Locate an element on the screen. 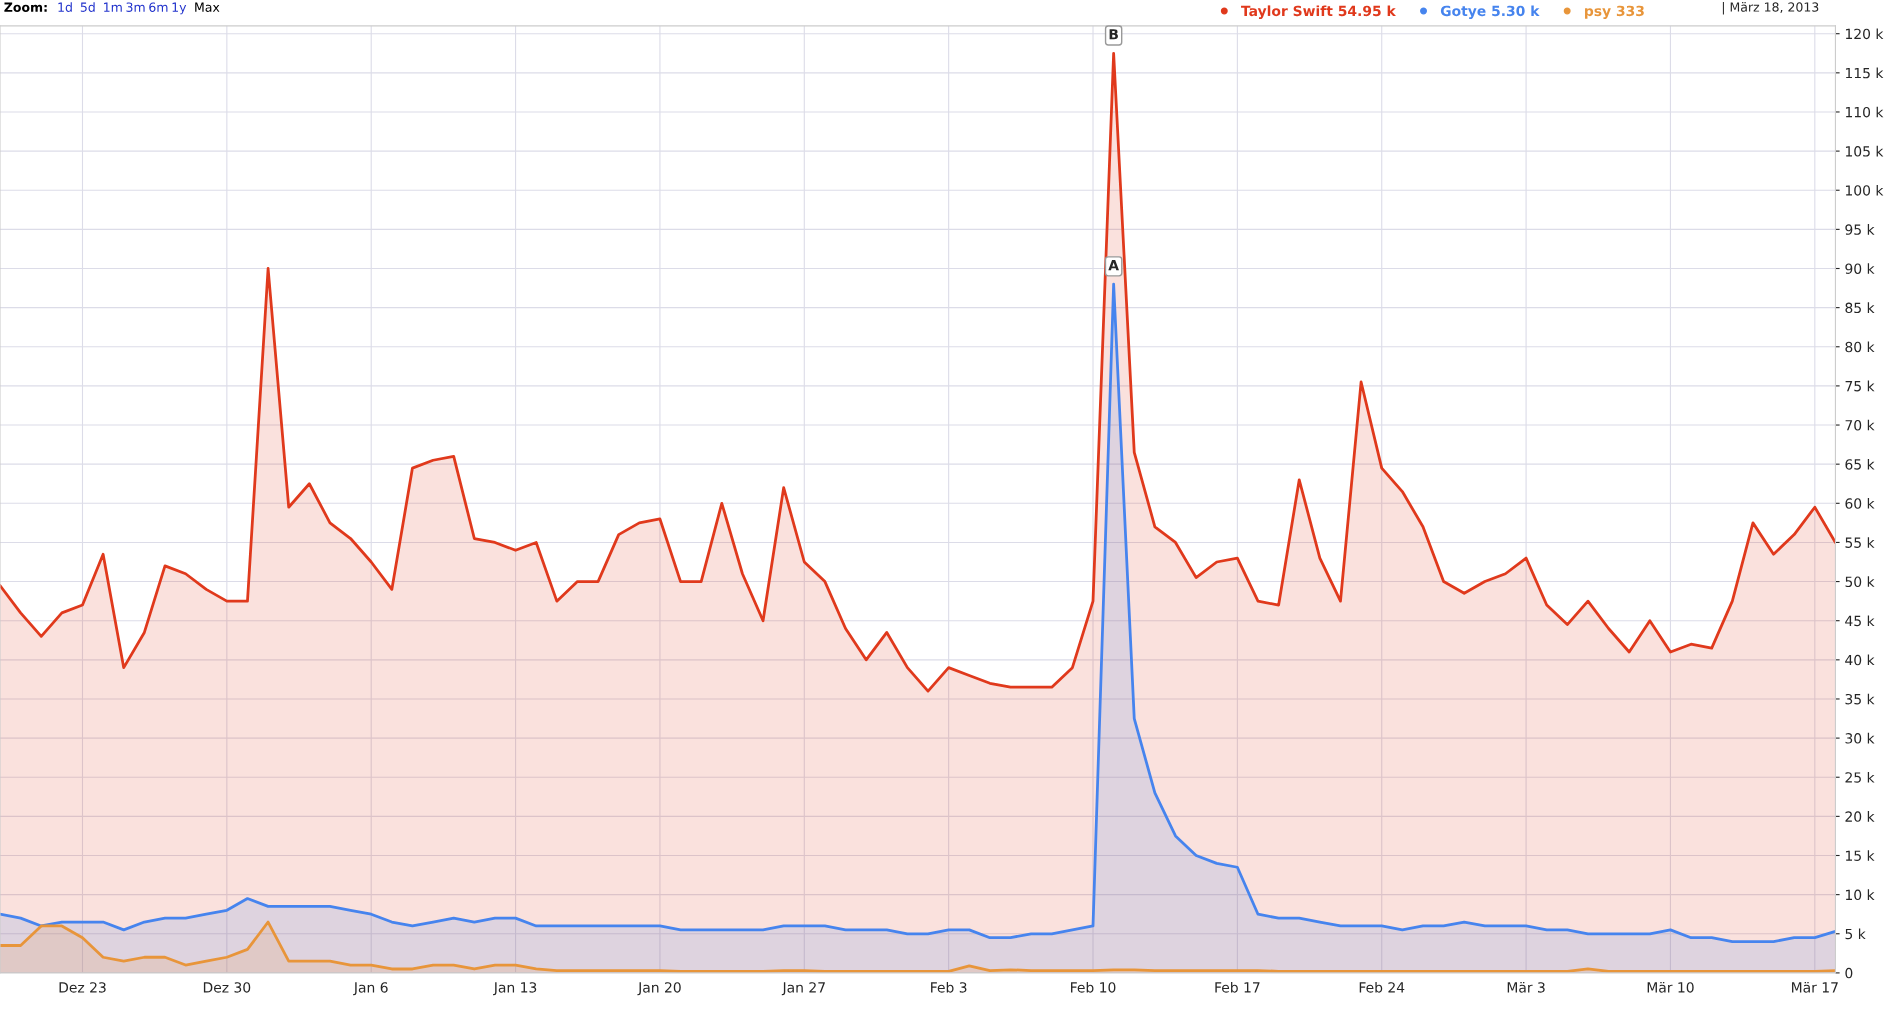 The image size is (1902, 1035). x-tick-label: Jan 20 is located at coordinates (659, 989).